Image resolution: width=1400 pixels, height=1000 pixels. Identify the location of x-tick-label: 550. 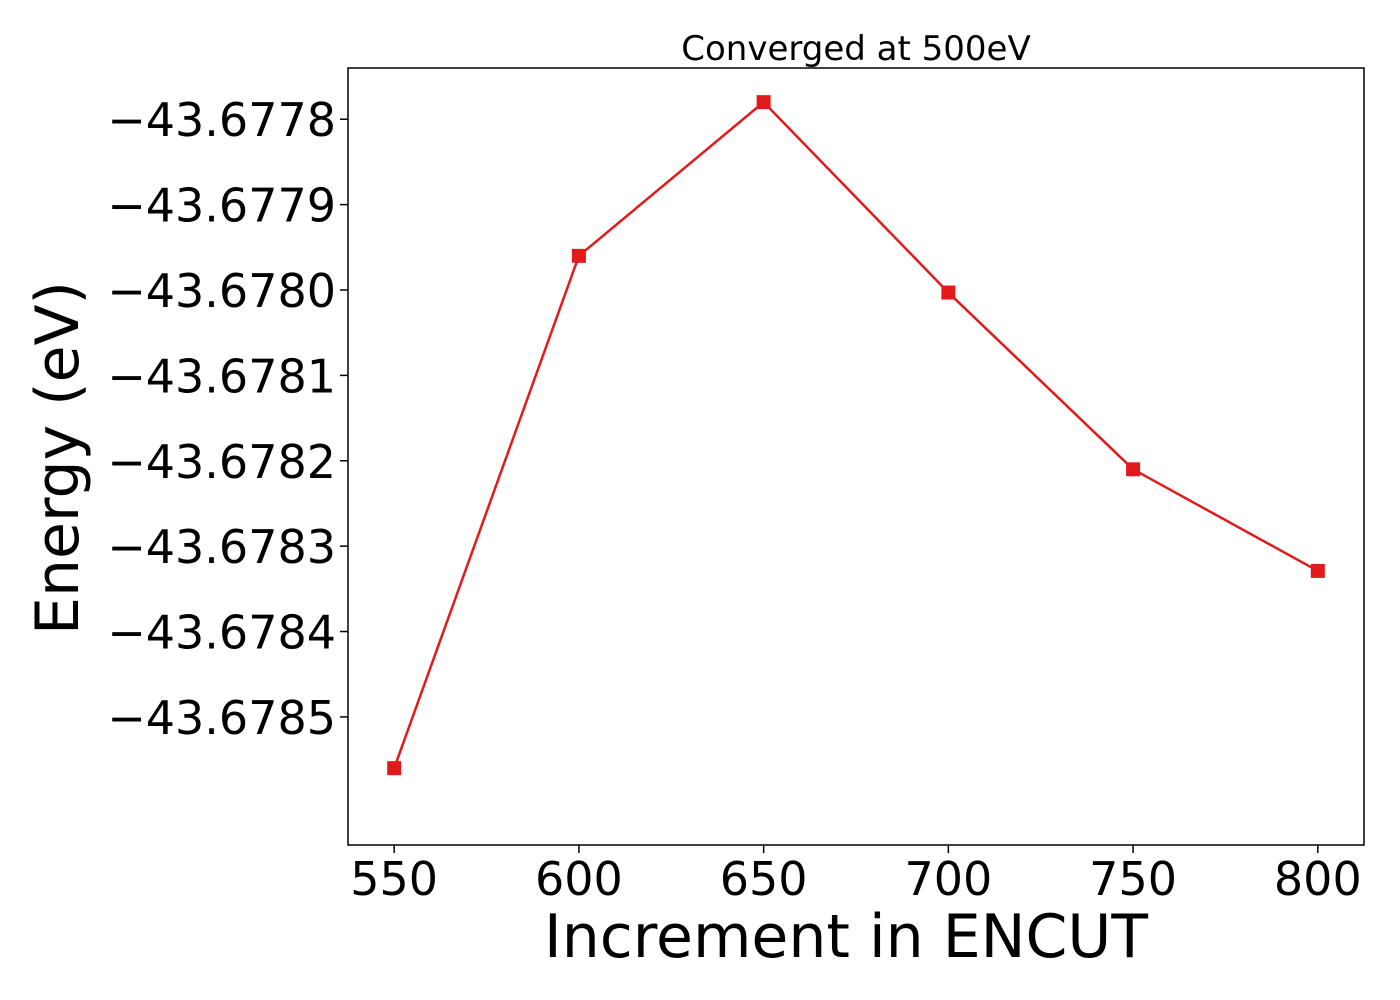
(394, 879).